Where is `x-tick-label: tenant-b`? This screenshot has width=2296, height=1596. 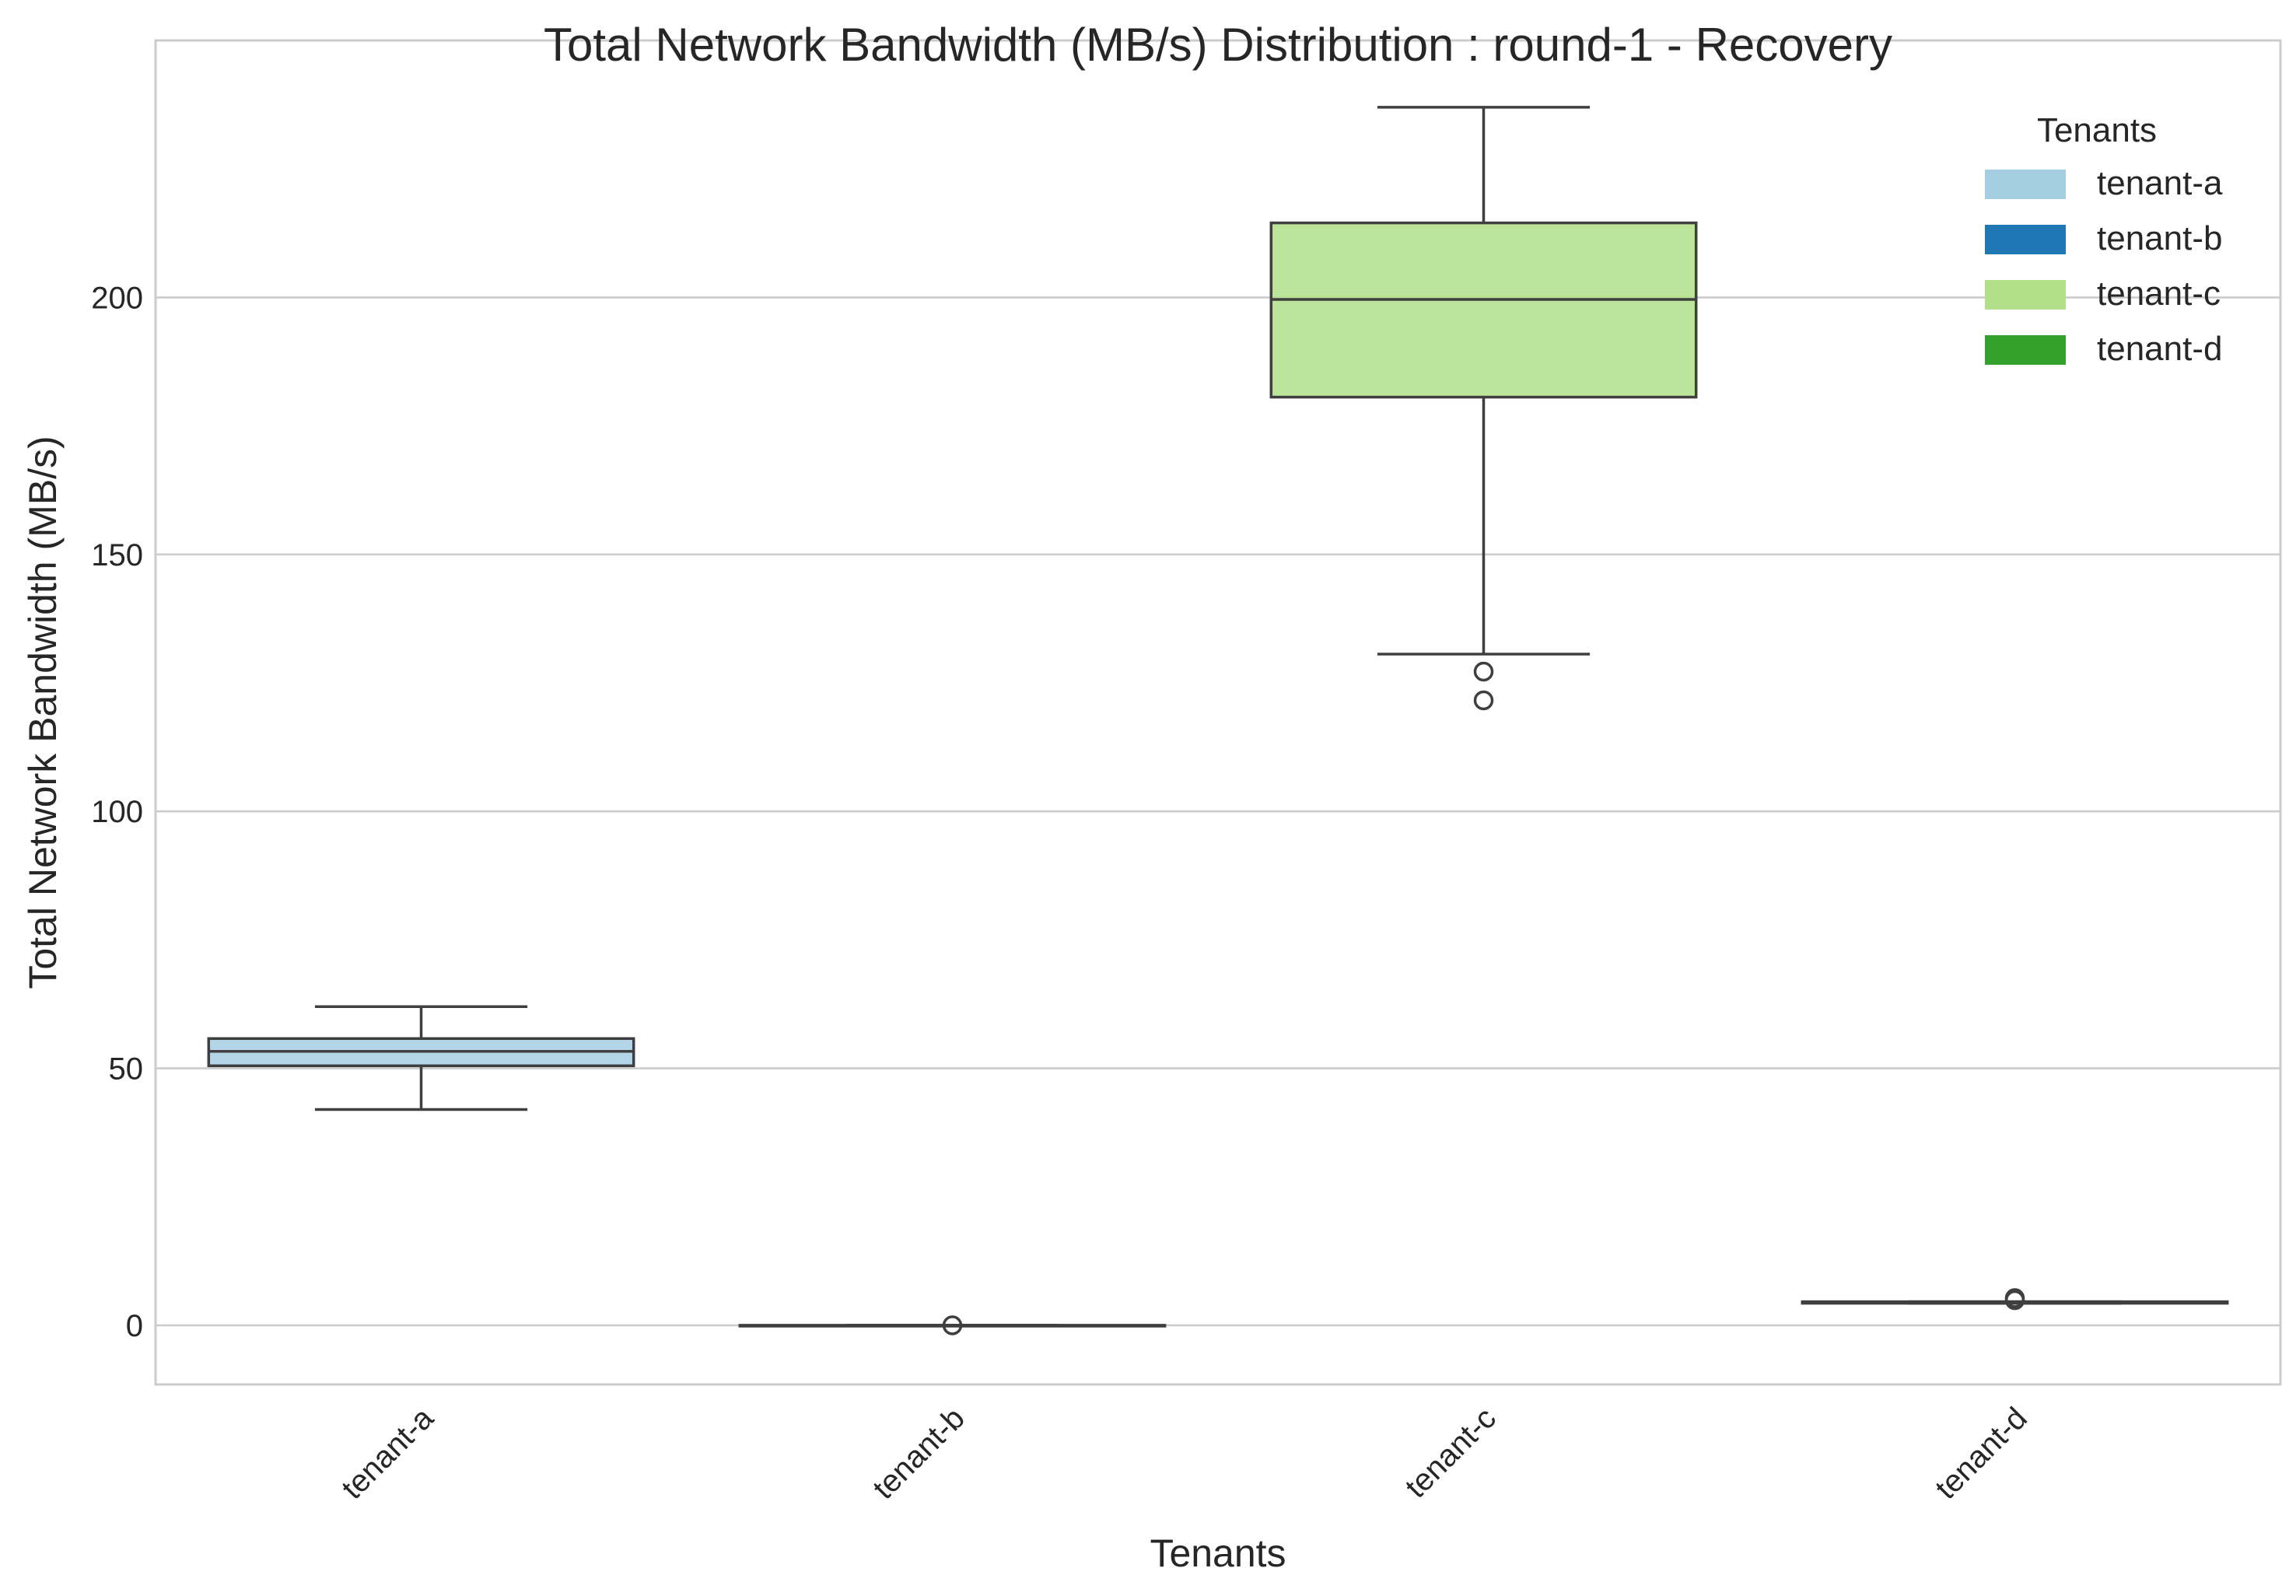
x-tick-label: tenant-b is located at coordinates (919, 1454).